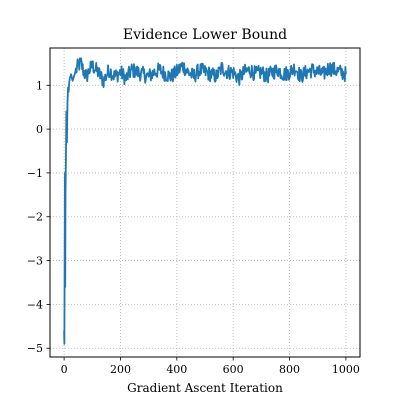 The height and width of the screenshot is (405, 400). I want to click on y-tick-label: −4, so click(35, 304).